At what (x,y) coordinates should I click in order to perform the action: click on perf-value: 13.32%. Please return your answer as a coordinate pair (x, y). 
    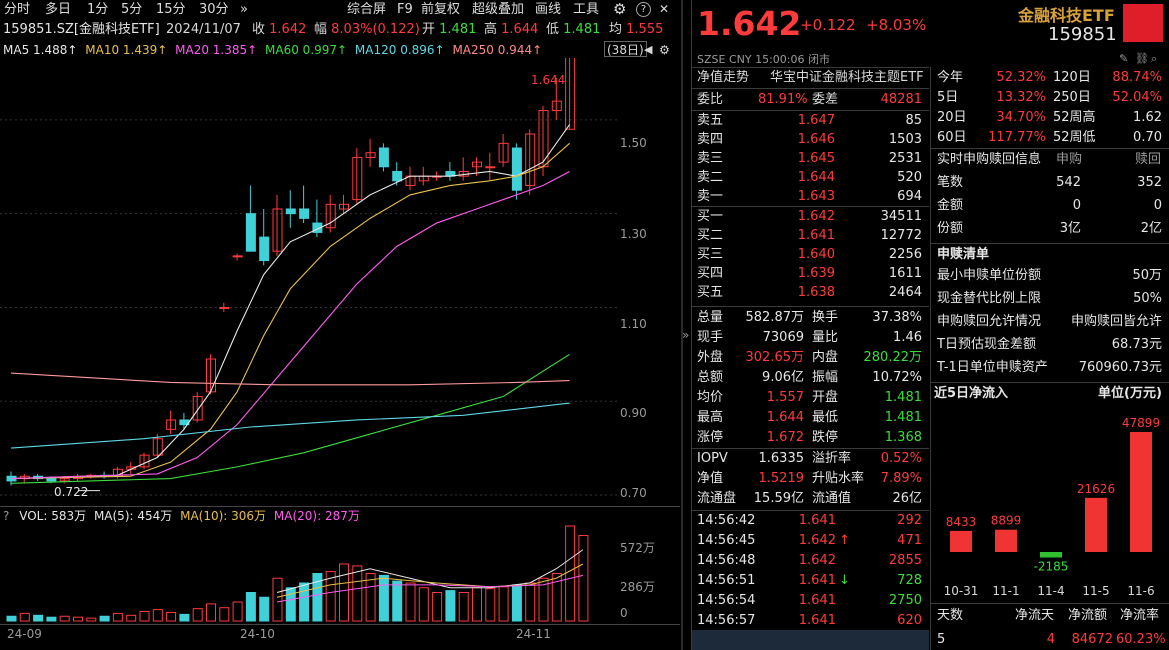
    Looking at the image, I should click on (1021, 97).